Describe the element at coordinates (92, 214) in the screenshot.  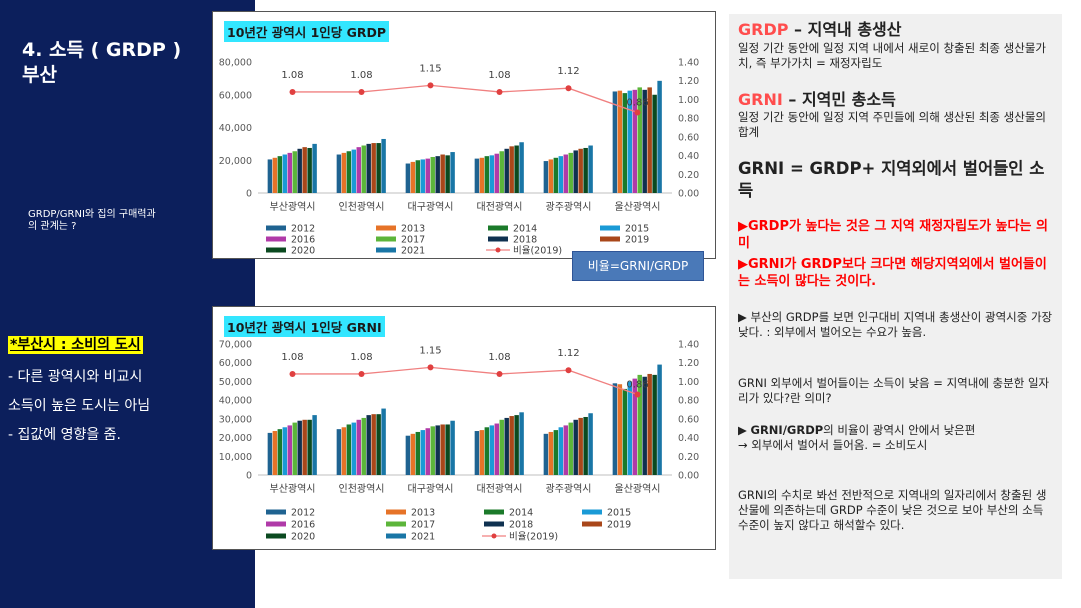
I see `relation-question-line1: GRDP/GRNI와 집의 구매력과` at that location.